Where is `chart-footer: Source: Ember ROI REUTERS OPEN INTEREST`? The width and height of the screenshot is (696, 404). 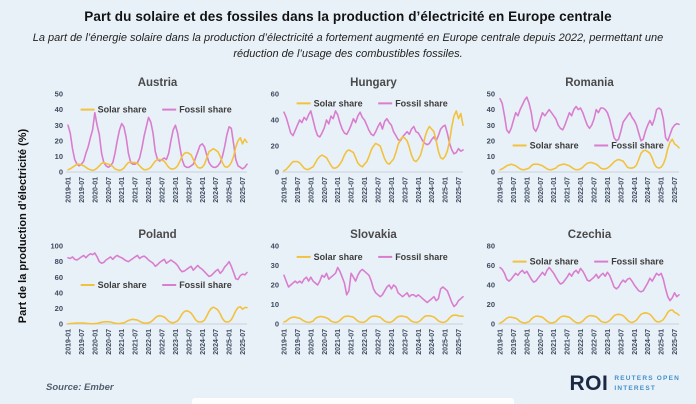 chart-footer: Source: Ember ROI REUTERS OPEN INTEREST is located at coordinates (348, 386).